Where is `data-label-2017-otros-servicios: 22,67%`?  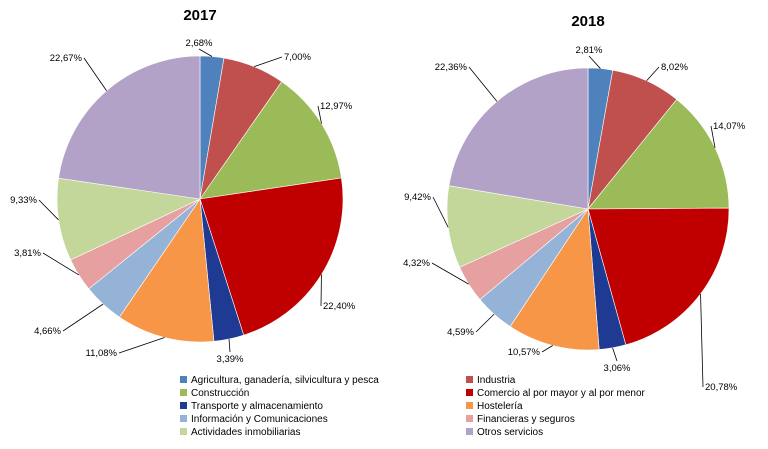 data-label-2017-otros-servicios: 22,67% is located at coordinates (66, 58).